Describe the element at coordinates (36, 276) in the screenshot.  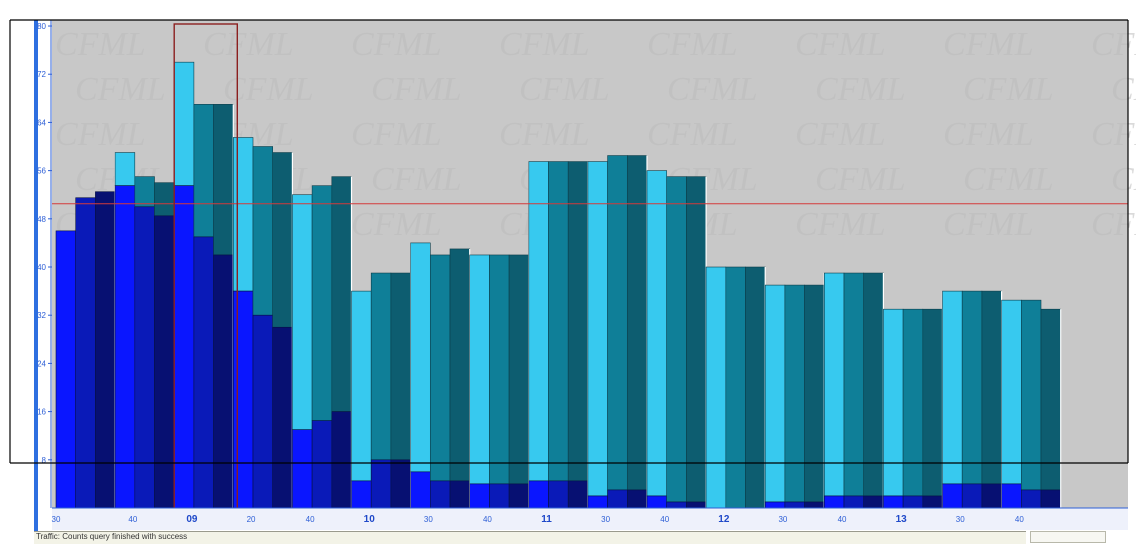
I see `left-scroll-edge` at that location.